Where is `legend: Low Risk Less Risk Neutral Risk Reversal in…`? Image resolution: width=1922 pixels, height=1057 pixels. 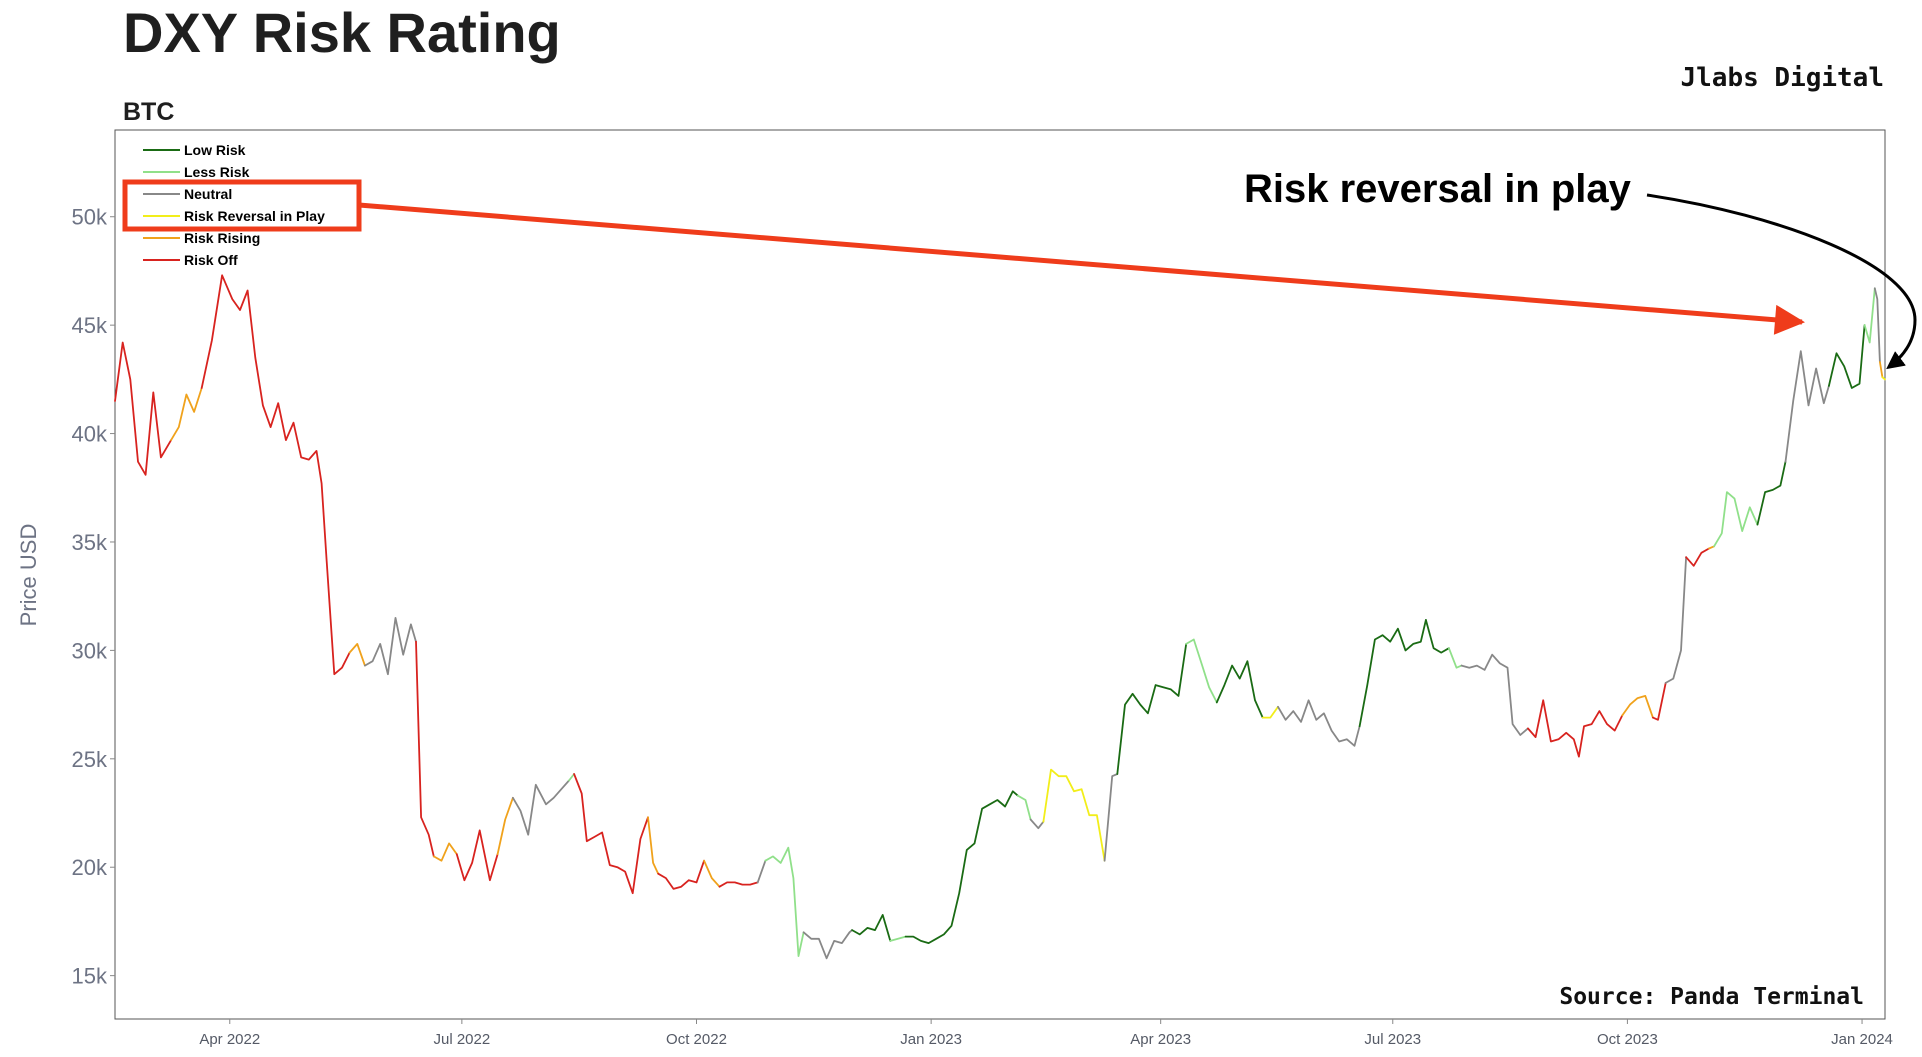 legend: Low Risk Less Risk Neutral Risk Reversal in… is located at coordinates (234, 205).